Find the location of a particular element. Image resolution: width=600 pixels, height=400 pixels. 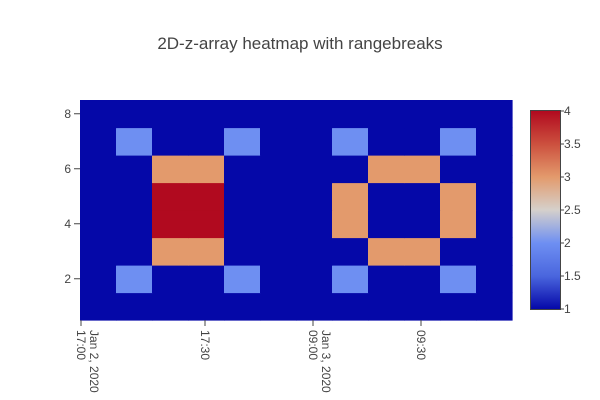

x-tick-label: 17:30 is located at coordinates (205, 345).